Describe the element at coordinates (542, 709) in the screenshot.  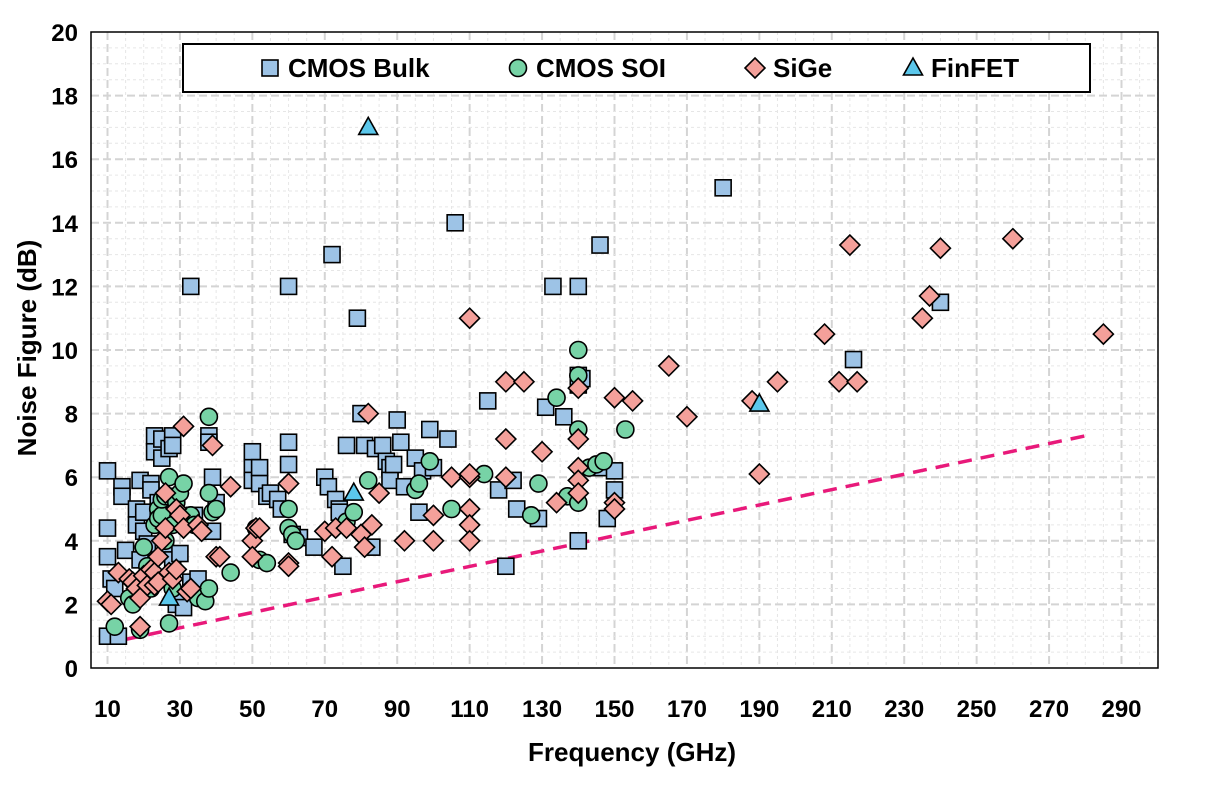
I see `x-tick-label: 130` at that location.